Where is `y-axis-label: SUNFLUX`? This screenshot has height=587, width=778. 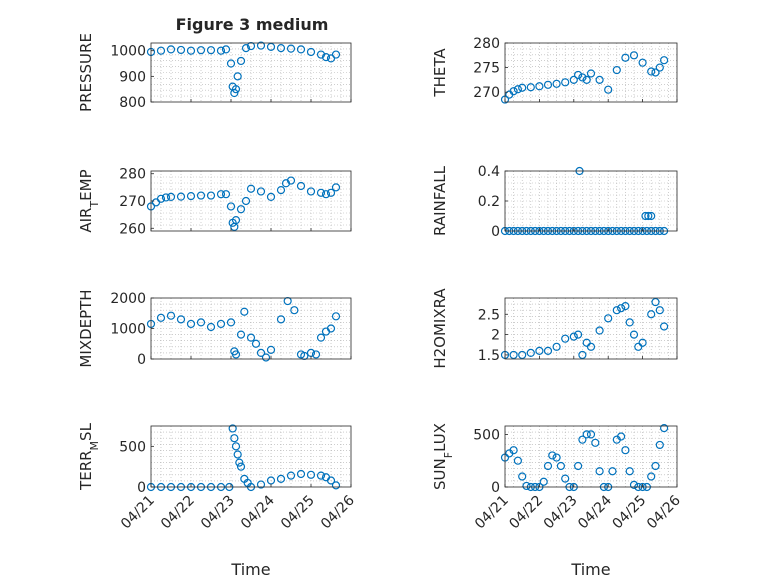 y-axis-label: SUNFLUX is located at coordinates (443, 456).